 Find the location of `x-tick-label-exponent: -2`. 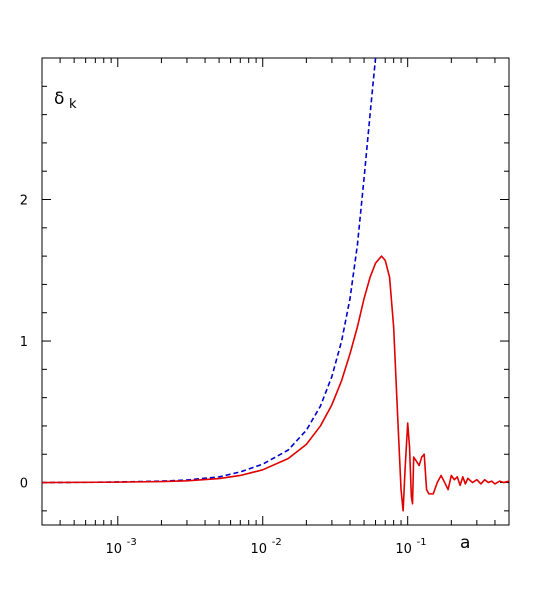

x-tick-label-exponent: -2 is located at coordinates (277, 542).